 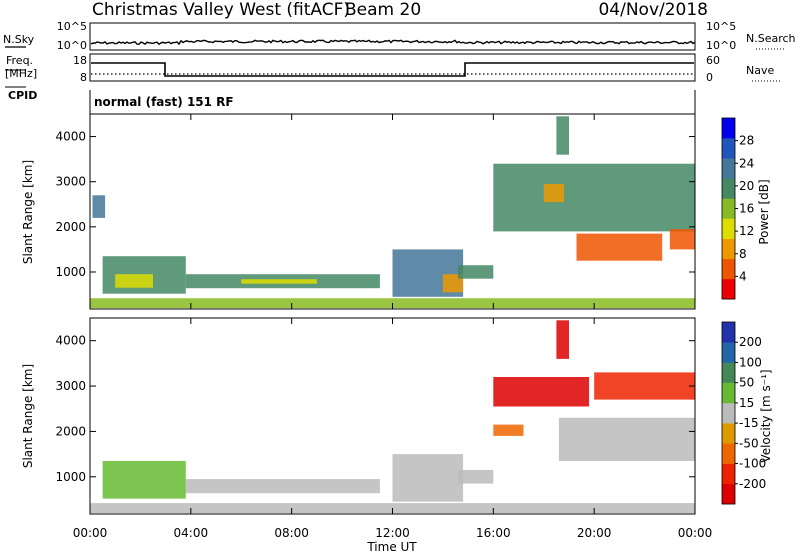 I want to click on nsky-tick-top: 10^5, so click(x=72, y=26).